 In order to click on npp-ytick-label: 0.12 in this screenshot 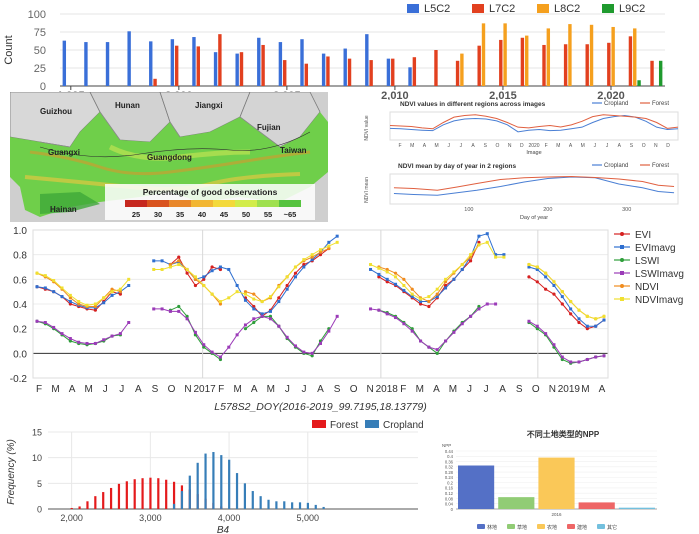, I will do `click(449, 493)`.